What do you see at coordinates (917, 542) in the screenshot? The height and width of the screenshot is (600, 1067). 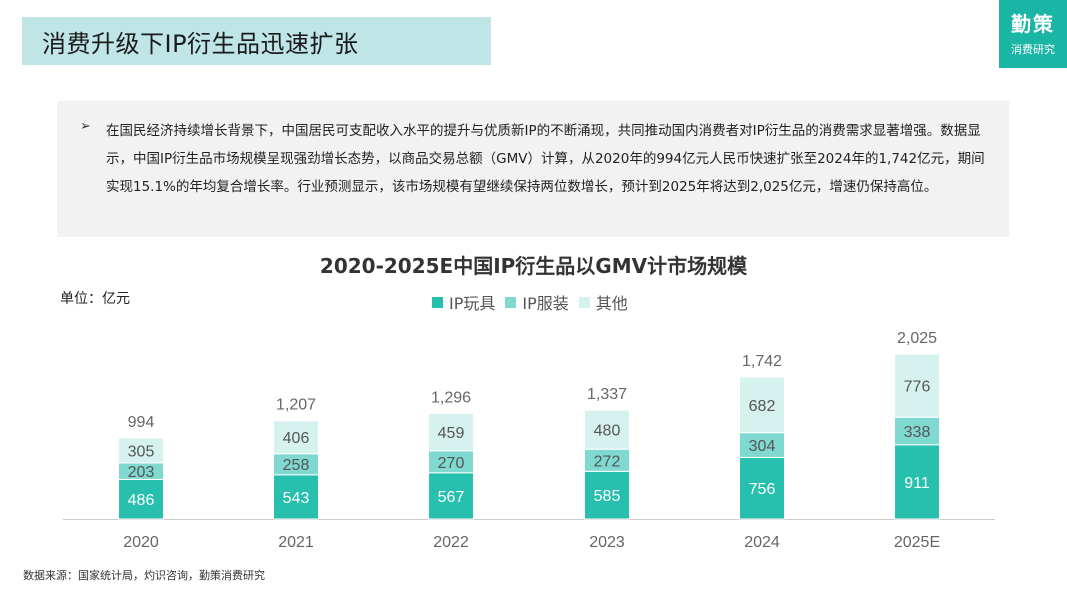 I see `x-tick-label: 2025E` at bounding box center [917, 542].